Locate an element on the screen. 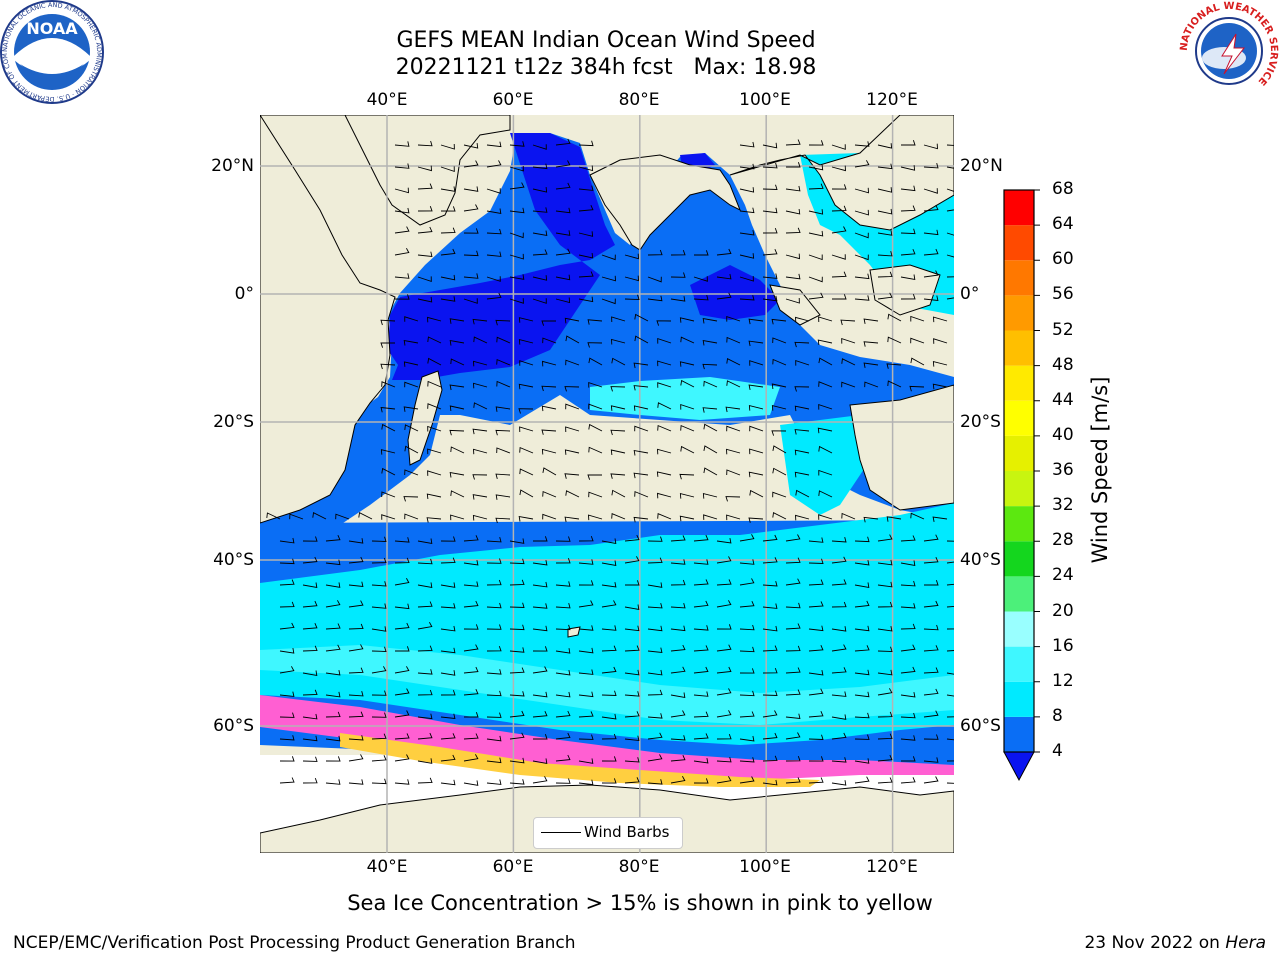 Image resolution: width=1280 pixels, height=960 pixels. lon-label-top-40e: 40°E is located at coordinates (387, 100).